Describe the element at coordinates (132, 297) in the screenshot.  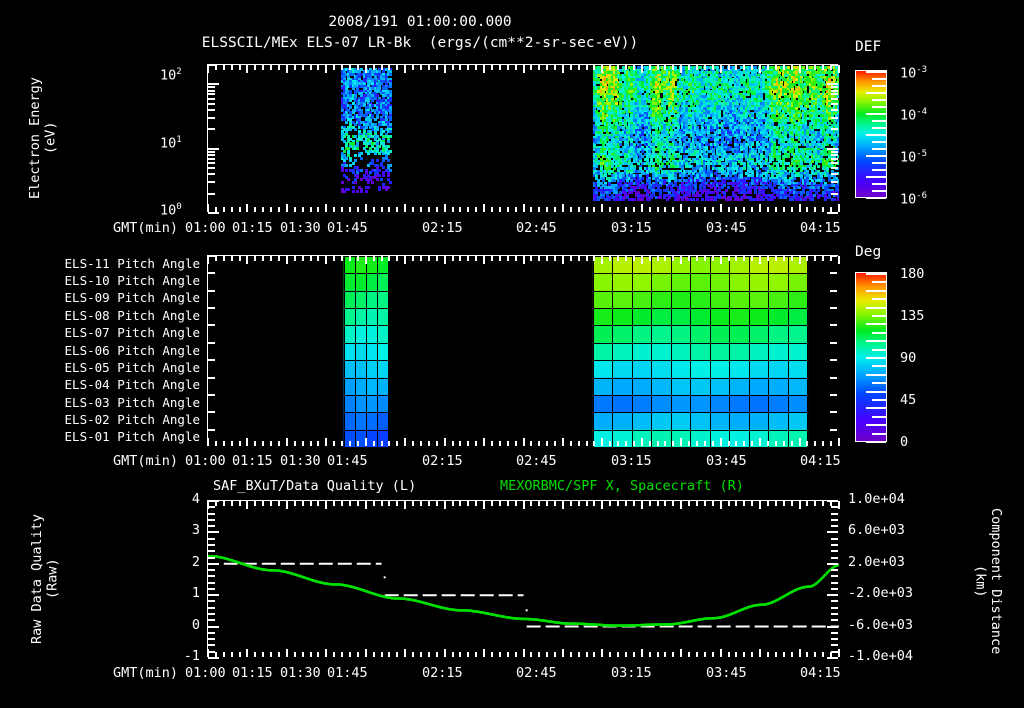
I see `pitch-angle-row-label-2: ELS-09 Pitch Angle` at that location.